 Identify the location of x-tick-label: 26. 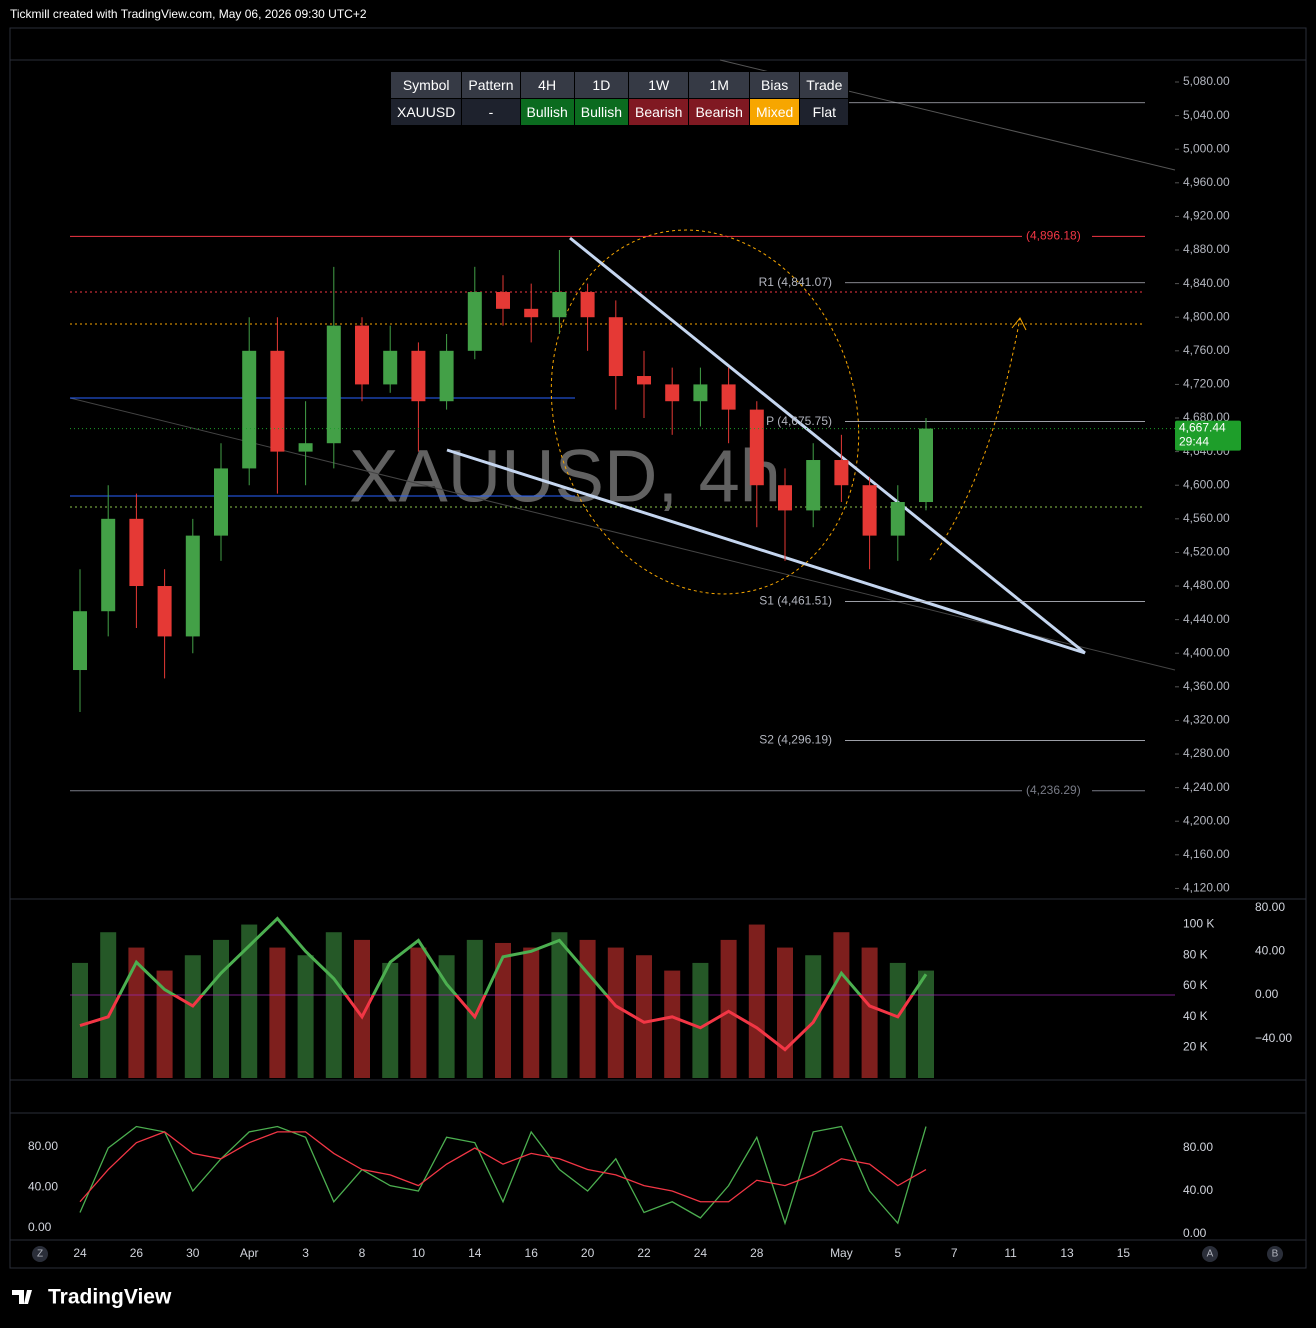
(137, 1253).